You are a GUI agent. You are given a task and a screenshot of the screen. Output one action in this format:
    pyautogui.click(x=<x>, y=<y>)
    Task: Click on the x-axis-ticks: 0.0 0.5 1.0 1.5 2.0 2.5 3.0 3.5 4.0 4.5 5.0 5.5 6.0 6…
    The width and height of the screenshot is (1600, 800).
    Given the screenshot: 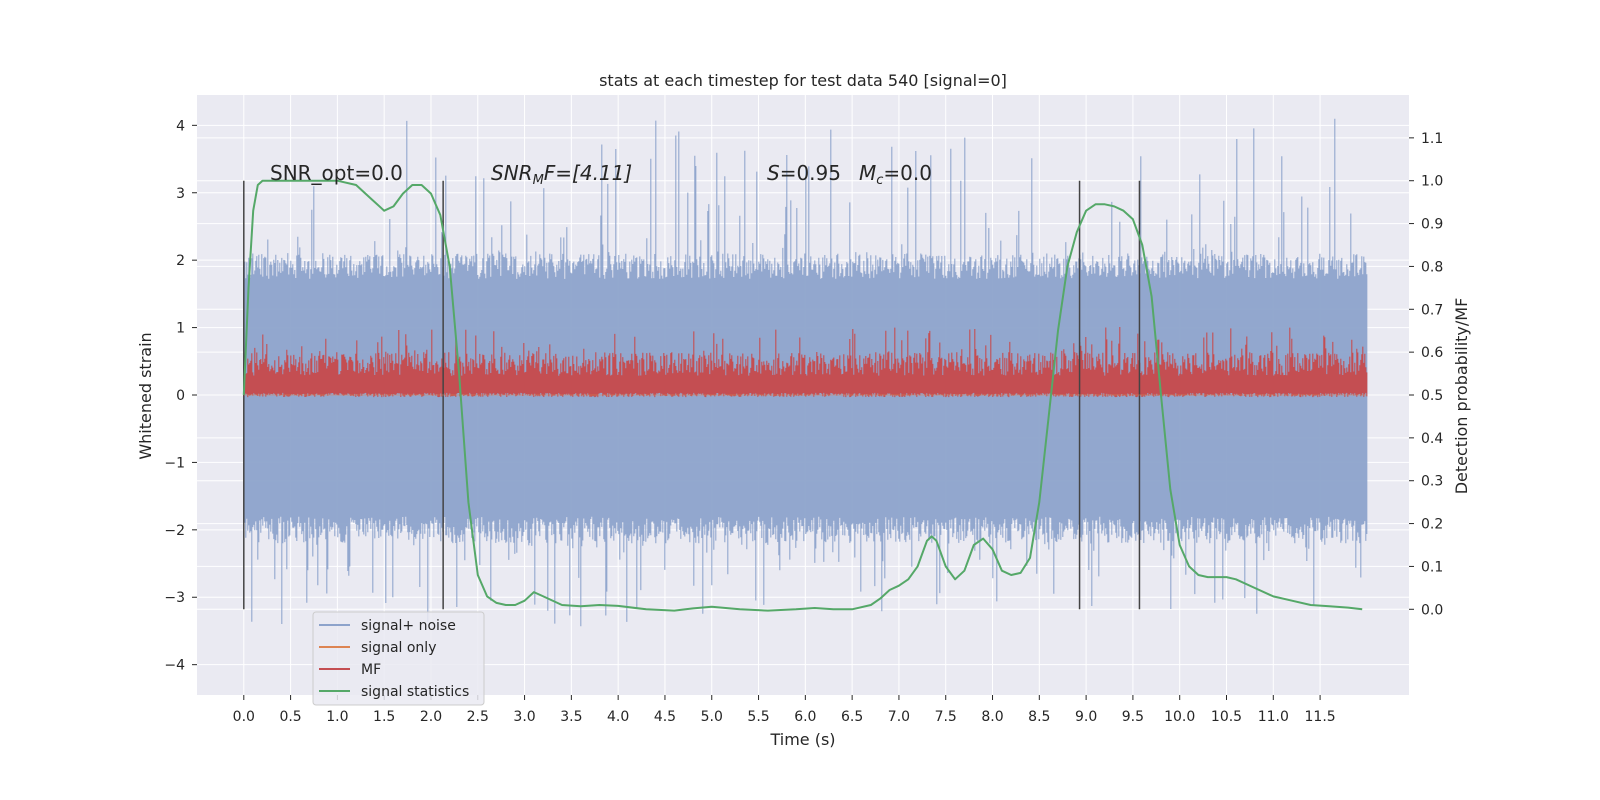 What is the action you would take?
    pyautogui.click(x=784, y=710)
    